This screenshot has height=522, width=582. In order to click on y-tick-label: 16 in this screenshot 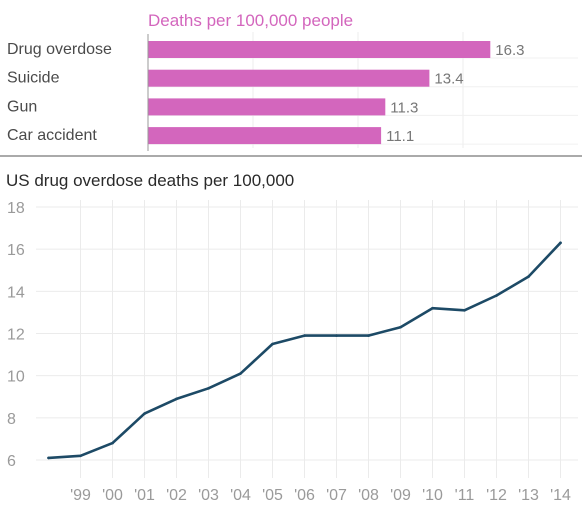, I will do `click(16, 250)`.